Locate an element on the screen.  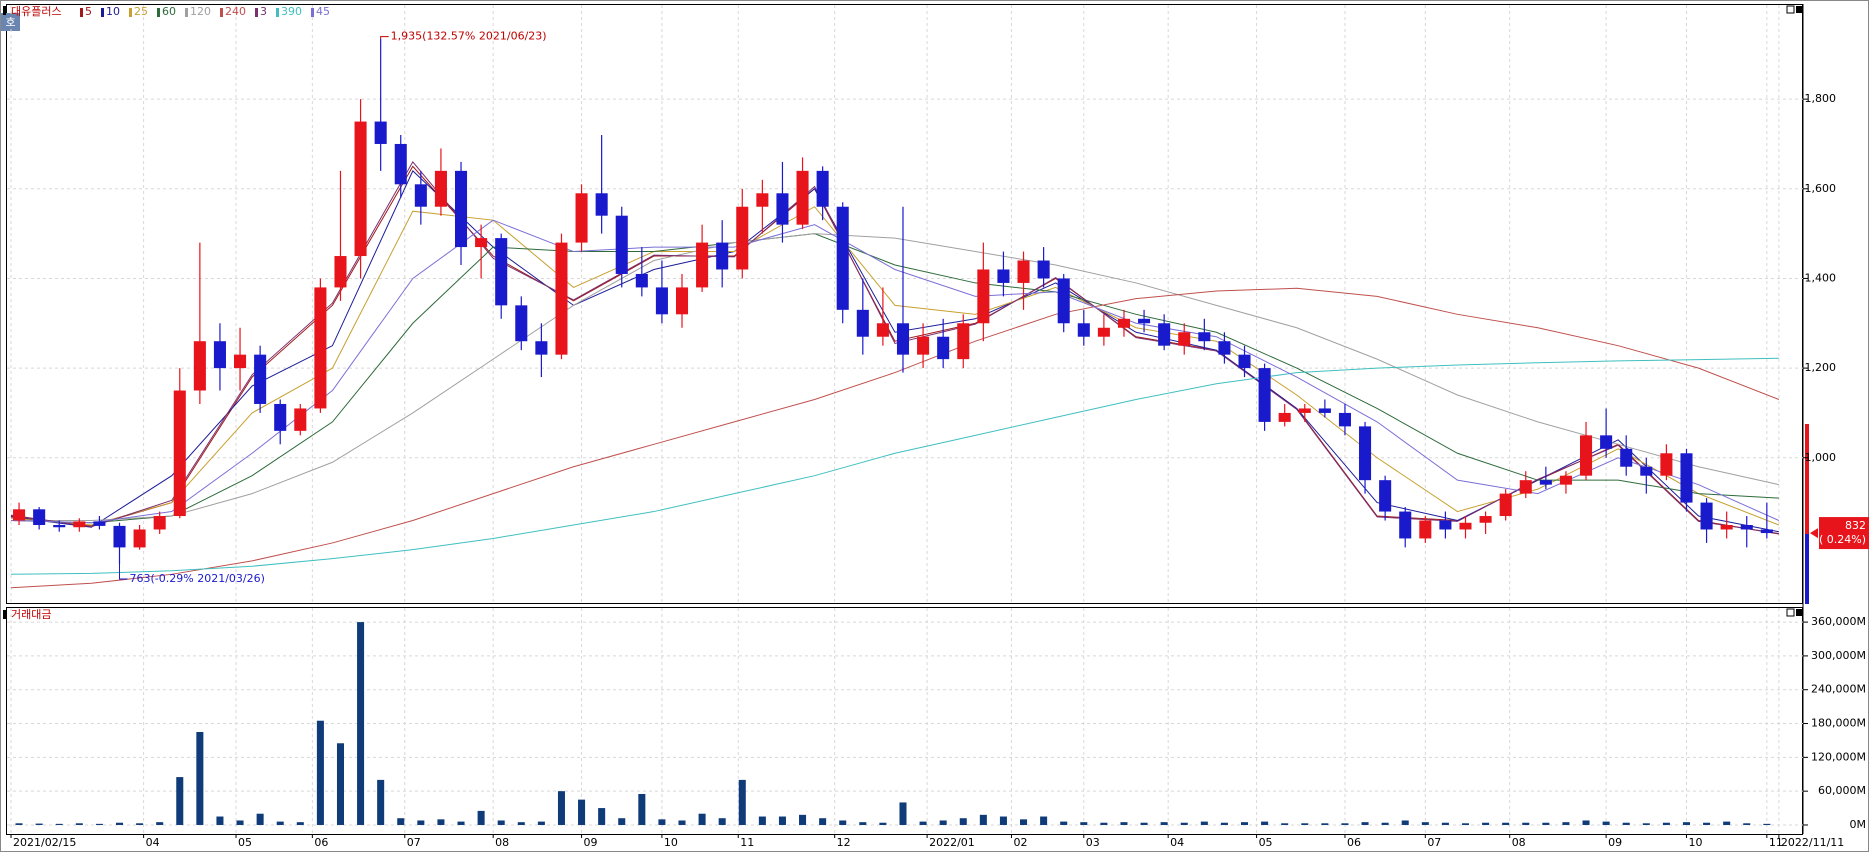
y-tick-label: 1,200 is located at coordinates (1821, 367).